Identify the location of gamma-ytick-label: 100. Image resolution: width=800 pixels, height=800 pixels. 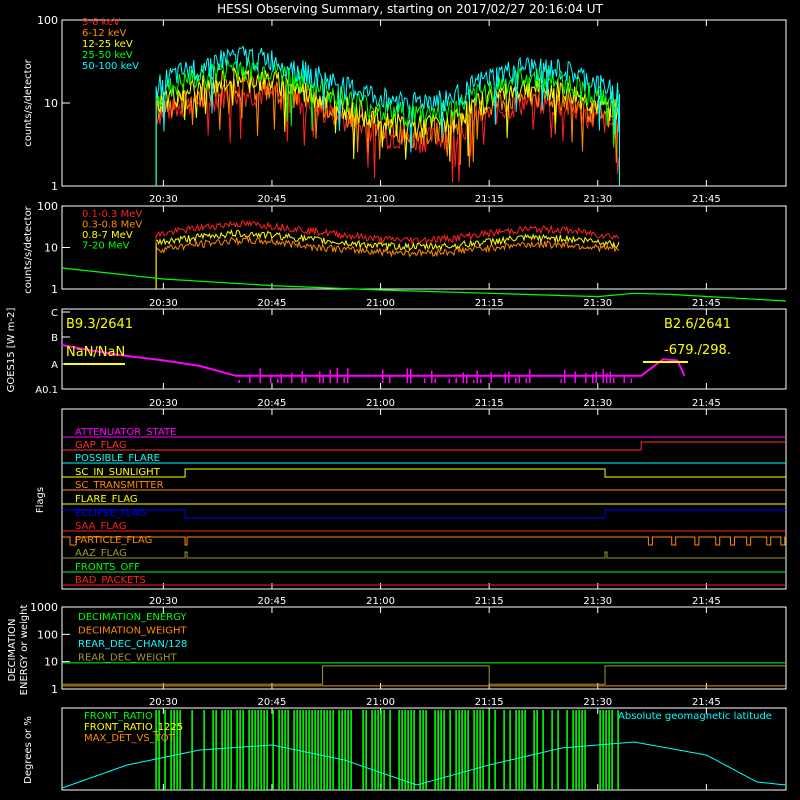
(47, 206).